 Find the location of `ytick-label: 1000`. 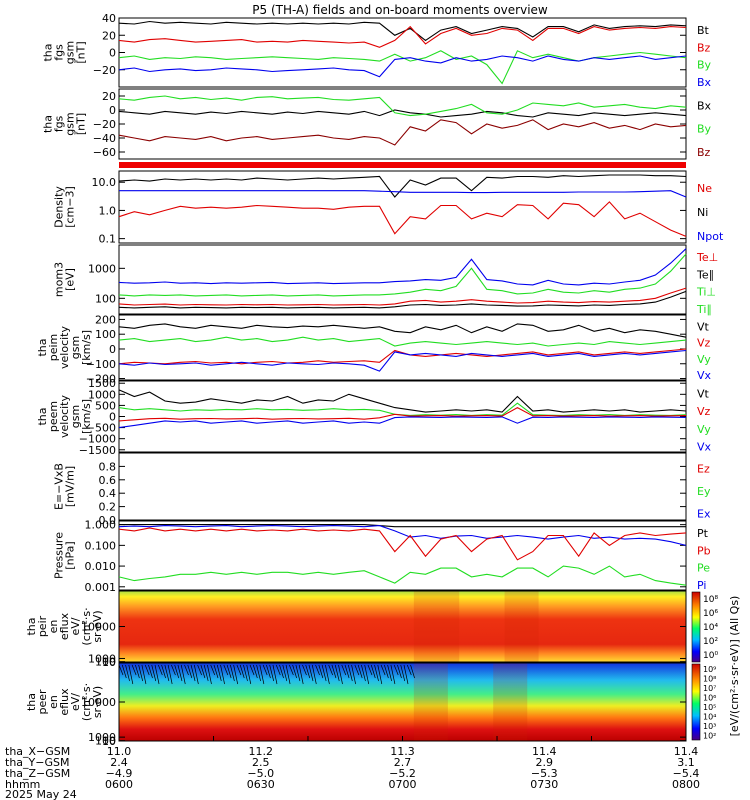

ytick-label: 1000 is located at coordinates (102, 737).